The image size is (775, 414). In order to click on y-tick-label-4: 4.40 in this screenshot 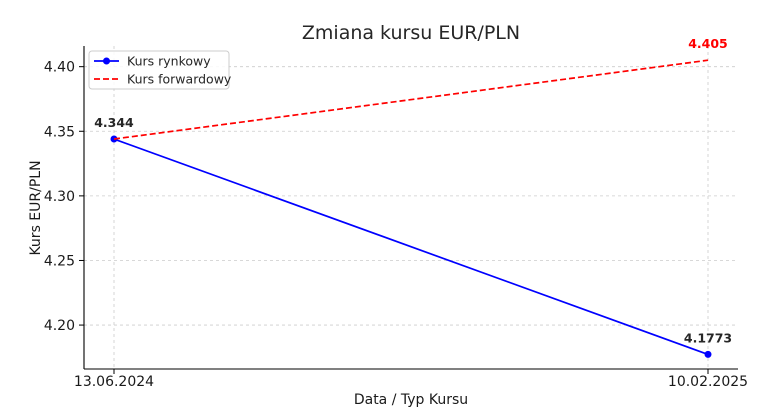, I will do `click(59, 68)`.